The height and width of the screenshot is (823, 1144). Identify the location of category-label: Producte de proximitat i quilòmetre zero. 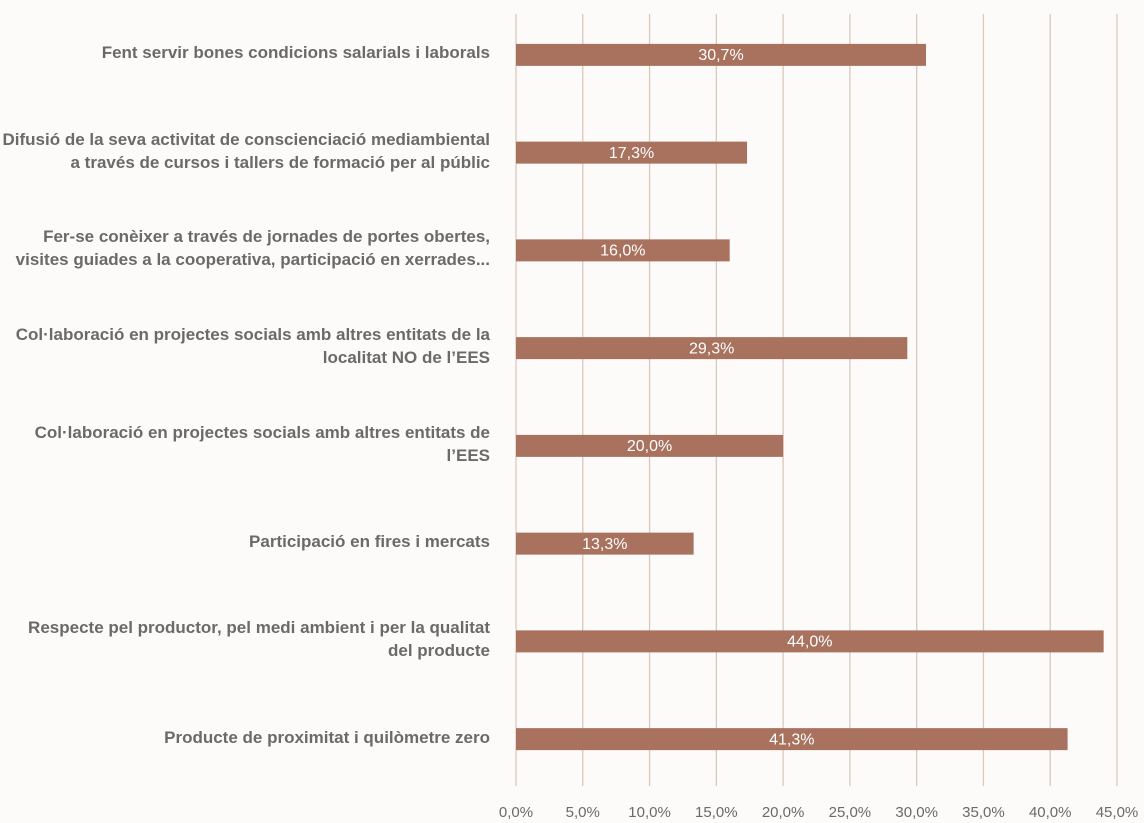
(327, 737).